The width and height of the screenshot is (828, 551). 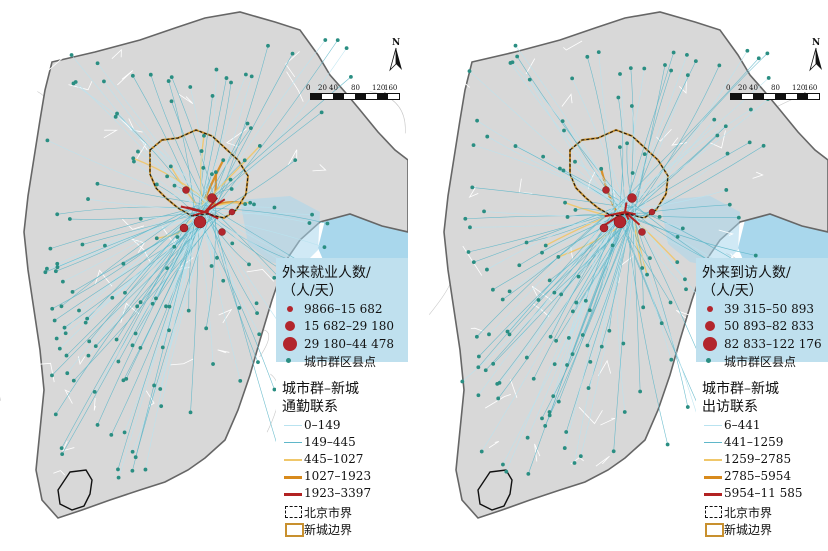 I want to click on north-arrow-icon: N, so click(x=816, y=56).